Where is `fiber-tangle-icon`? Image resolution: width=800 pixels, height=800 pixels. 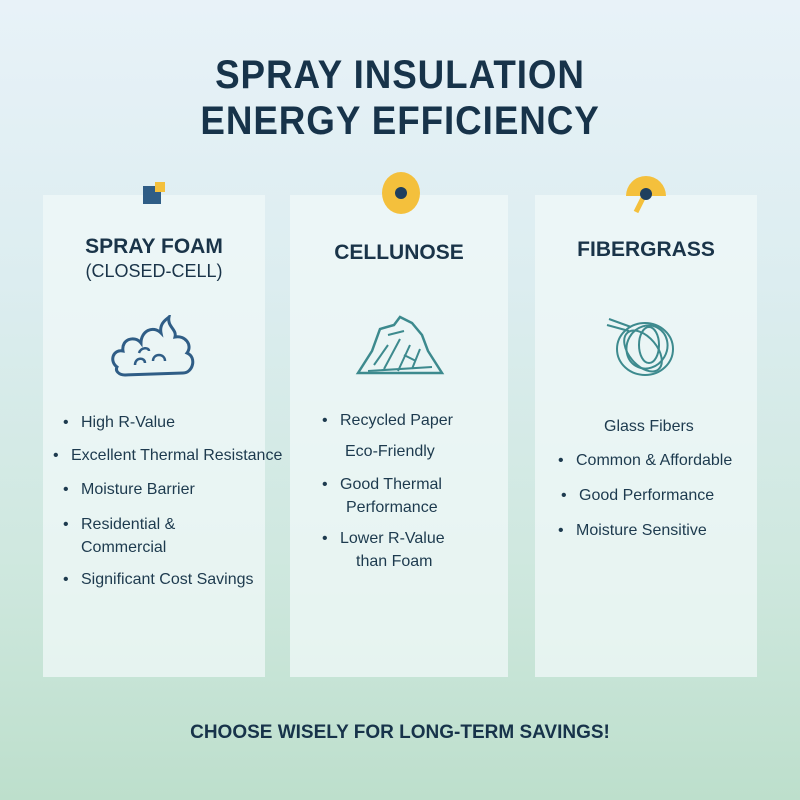 fiber-tangle-icon is located at coordinates (640, 347).